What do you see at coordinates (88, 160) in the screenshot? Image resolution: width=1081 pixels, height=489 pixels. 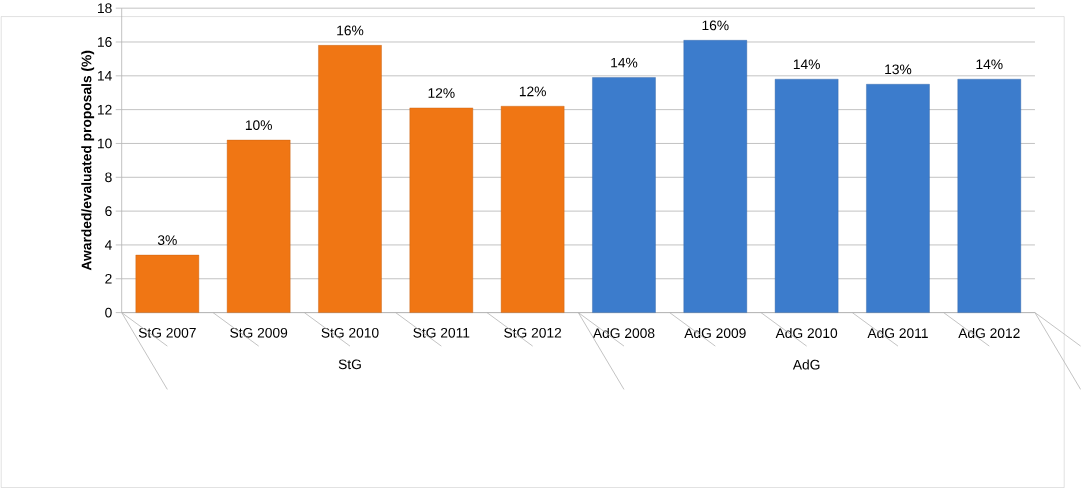 I see `y-axis-title: Awarded/evaluated proposals (%)` at bounding box center [88, 160].